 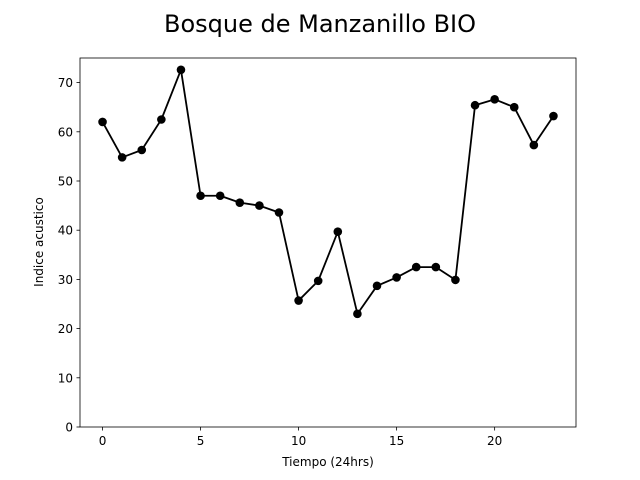 I want to click on x-axis-label: Tiempo (24hrs), so click(x=327, y=462).